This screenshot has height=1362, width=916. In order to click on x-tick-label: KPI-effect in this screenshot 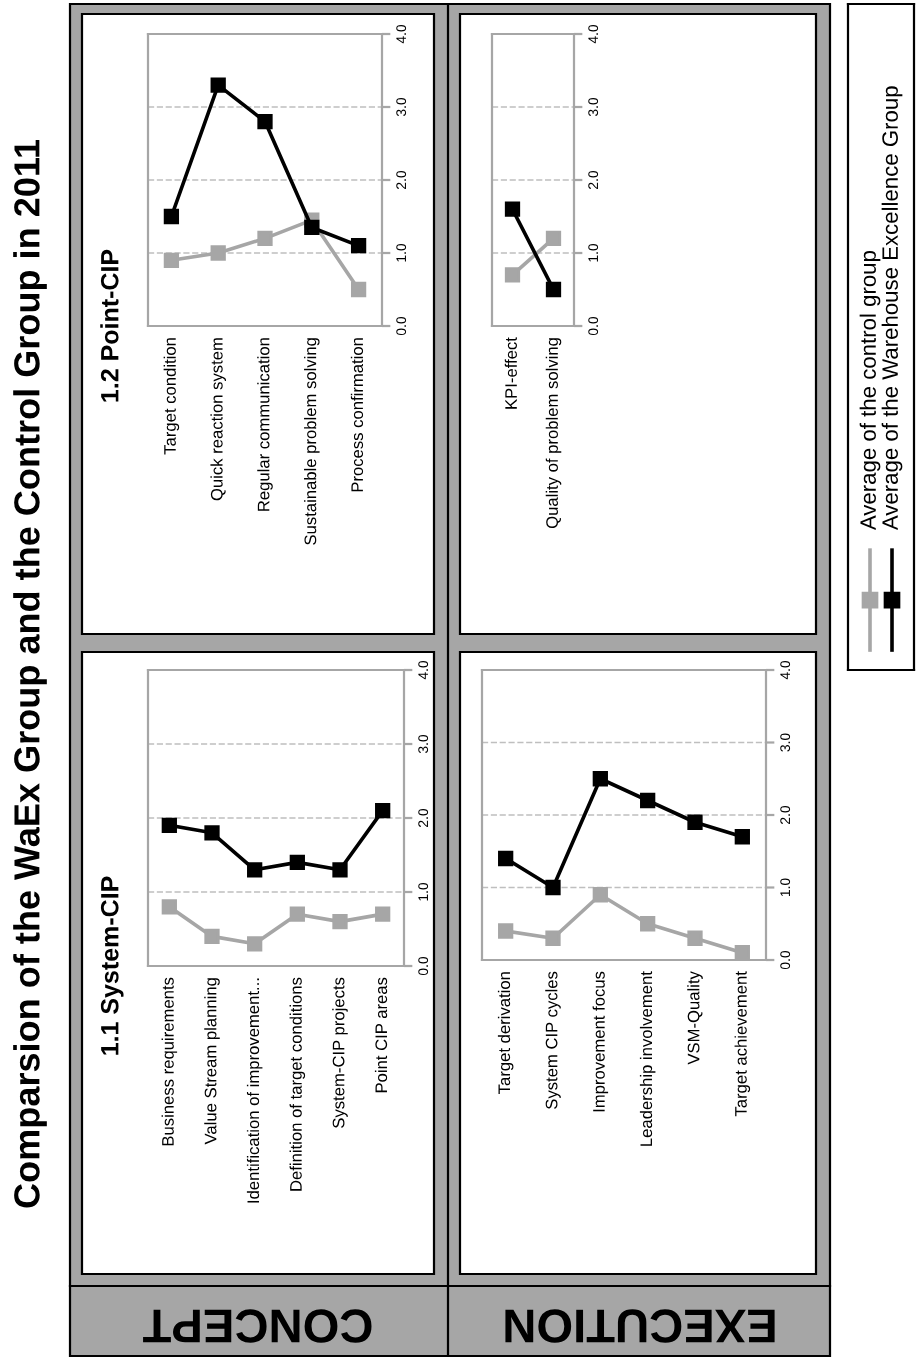, I will do `click(510, 373)`.